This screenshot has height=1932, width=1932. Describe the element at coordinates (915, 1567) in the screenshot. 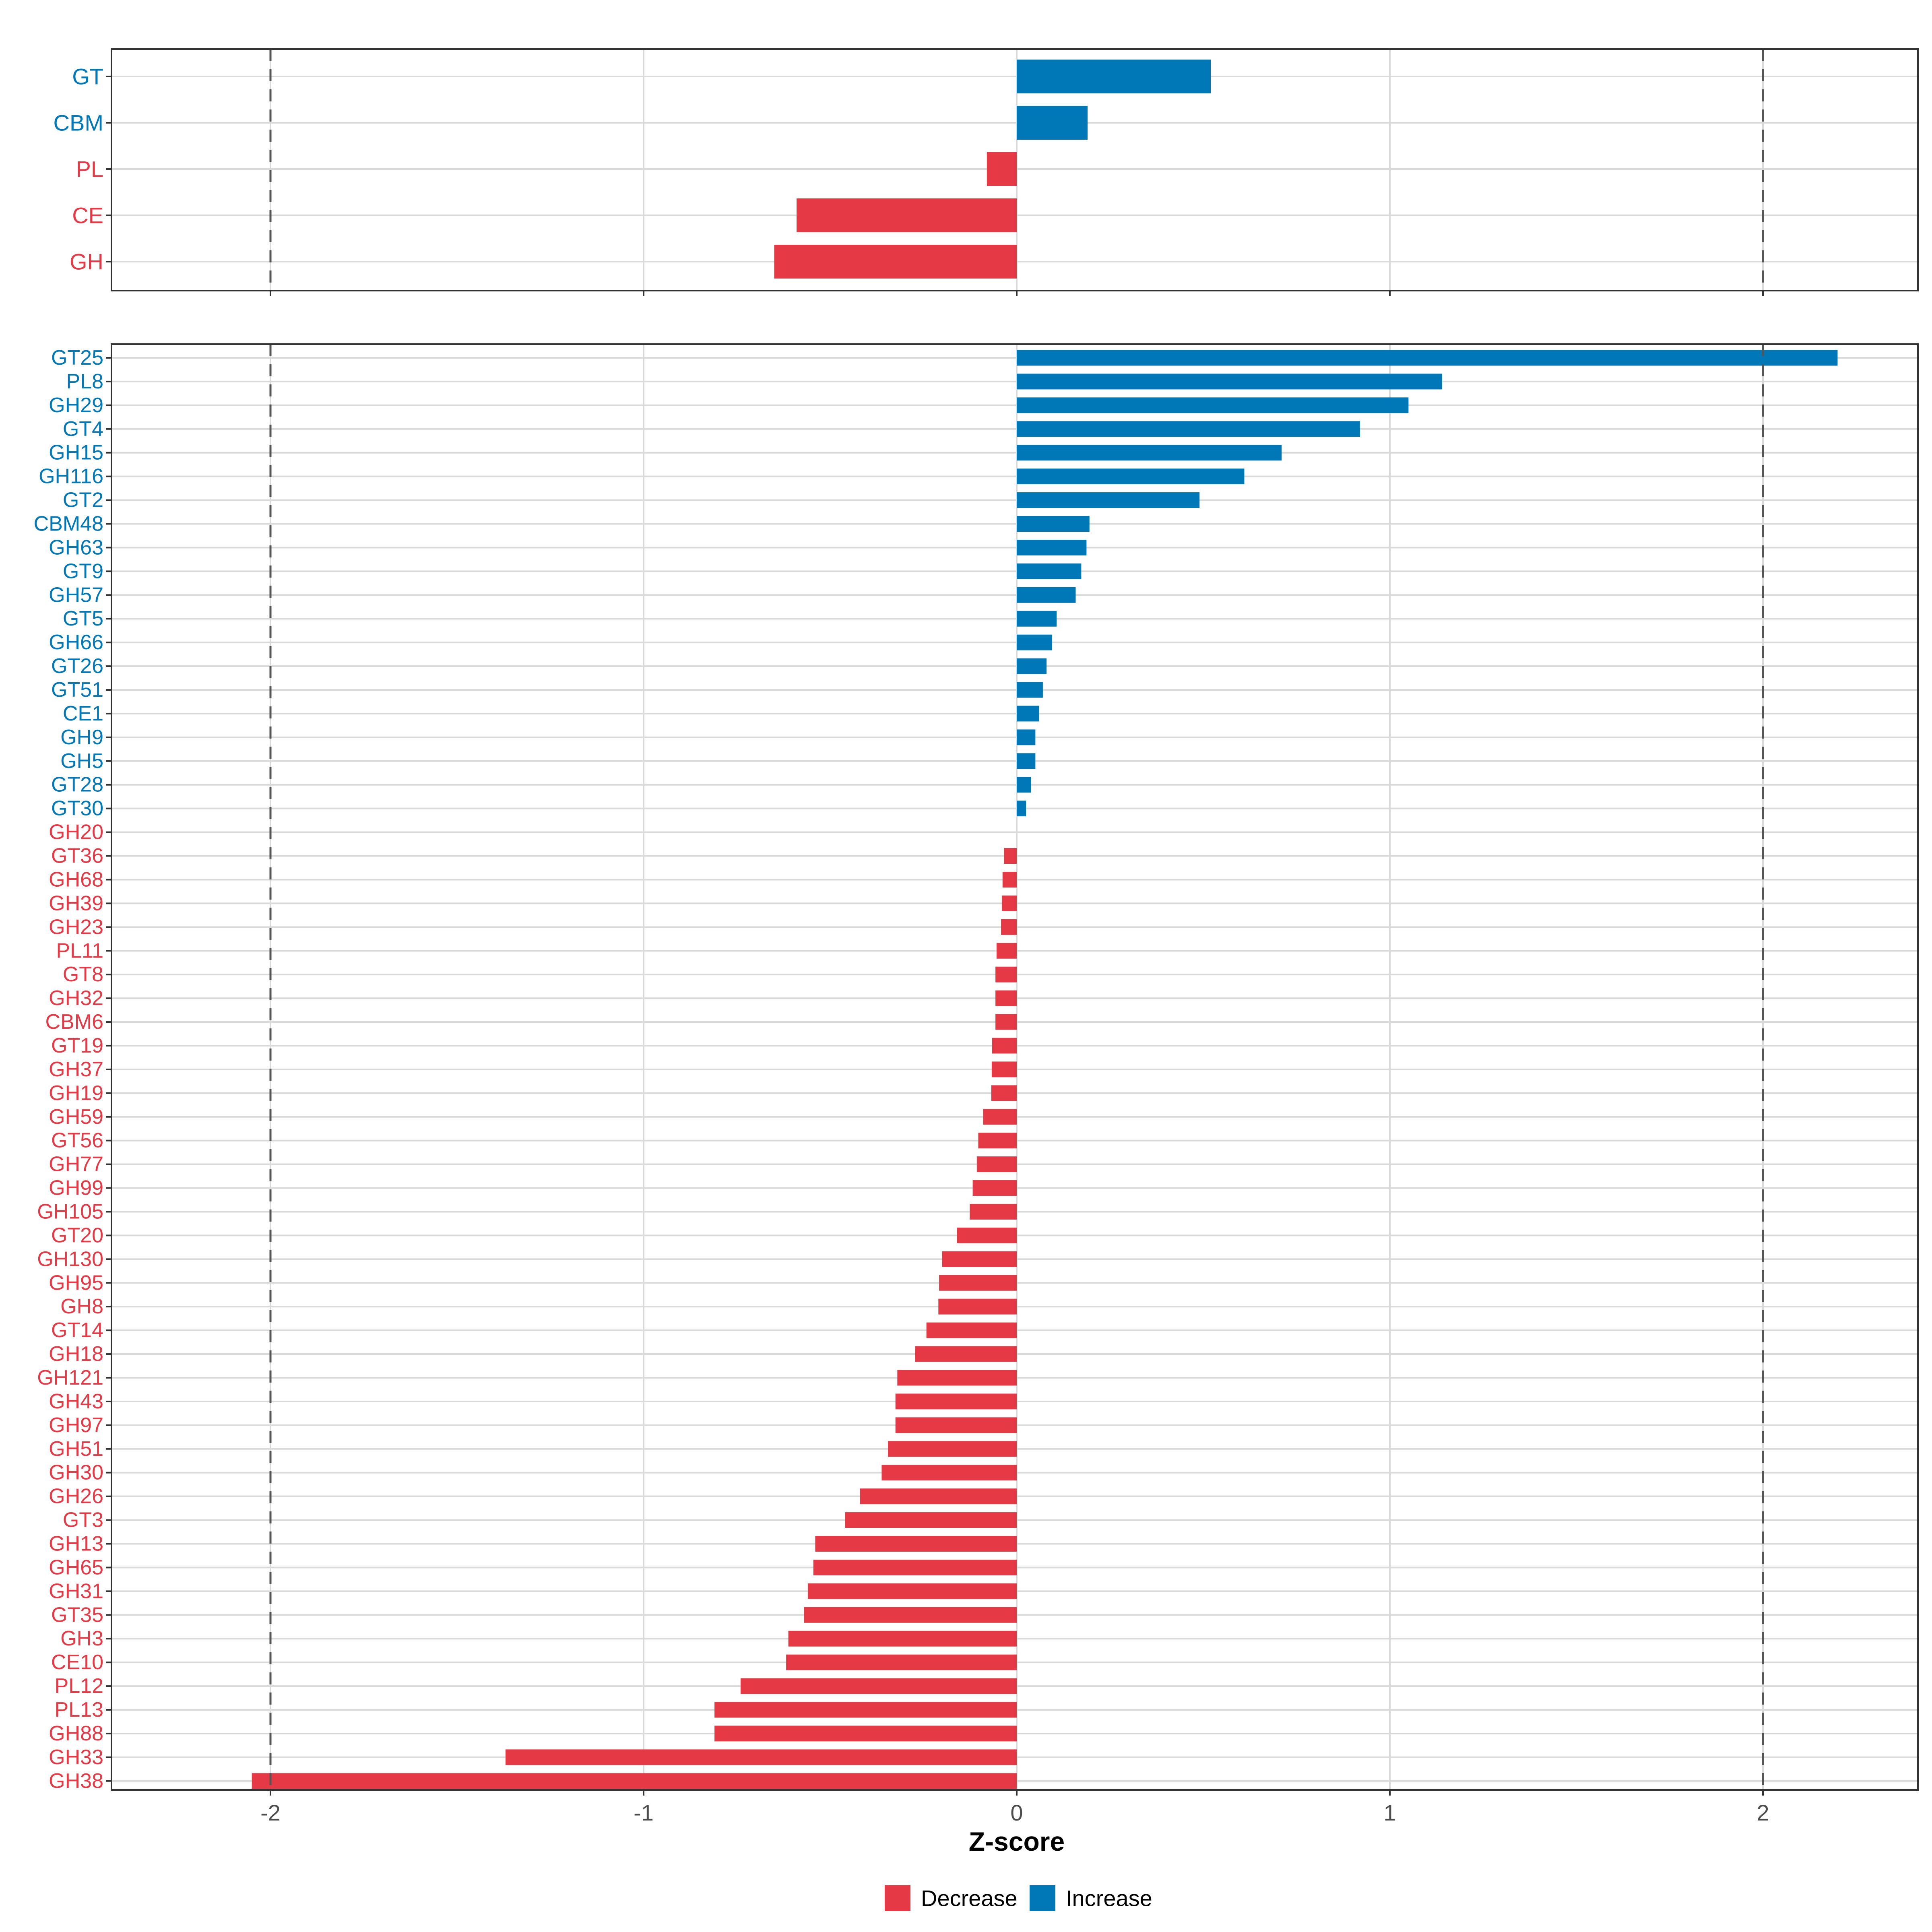

I see `bottom-bar-GH65` at that location.